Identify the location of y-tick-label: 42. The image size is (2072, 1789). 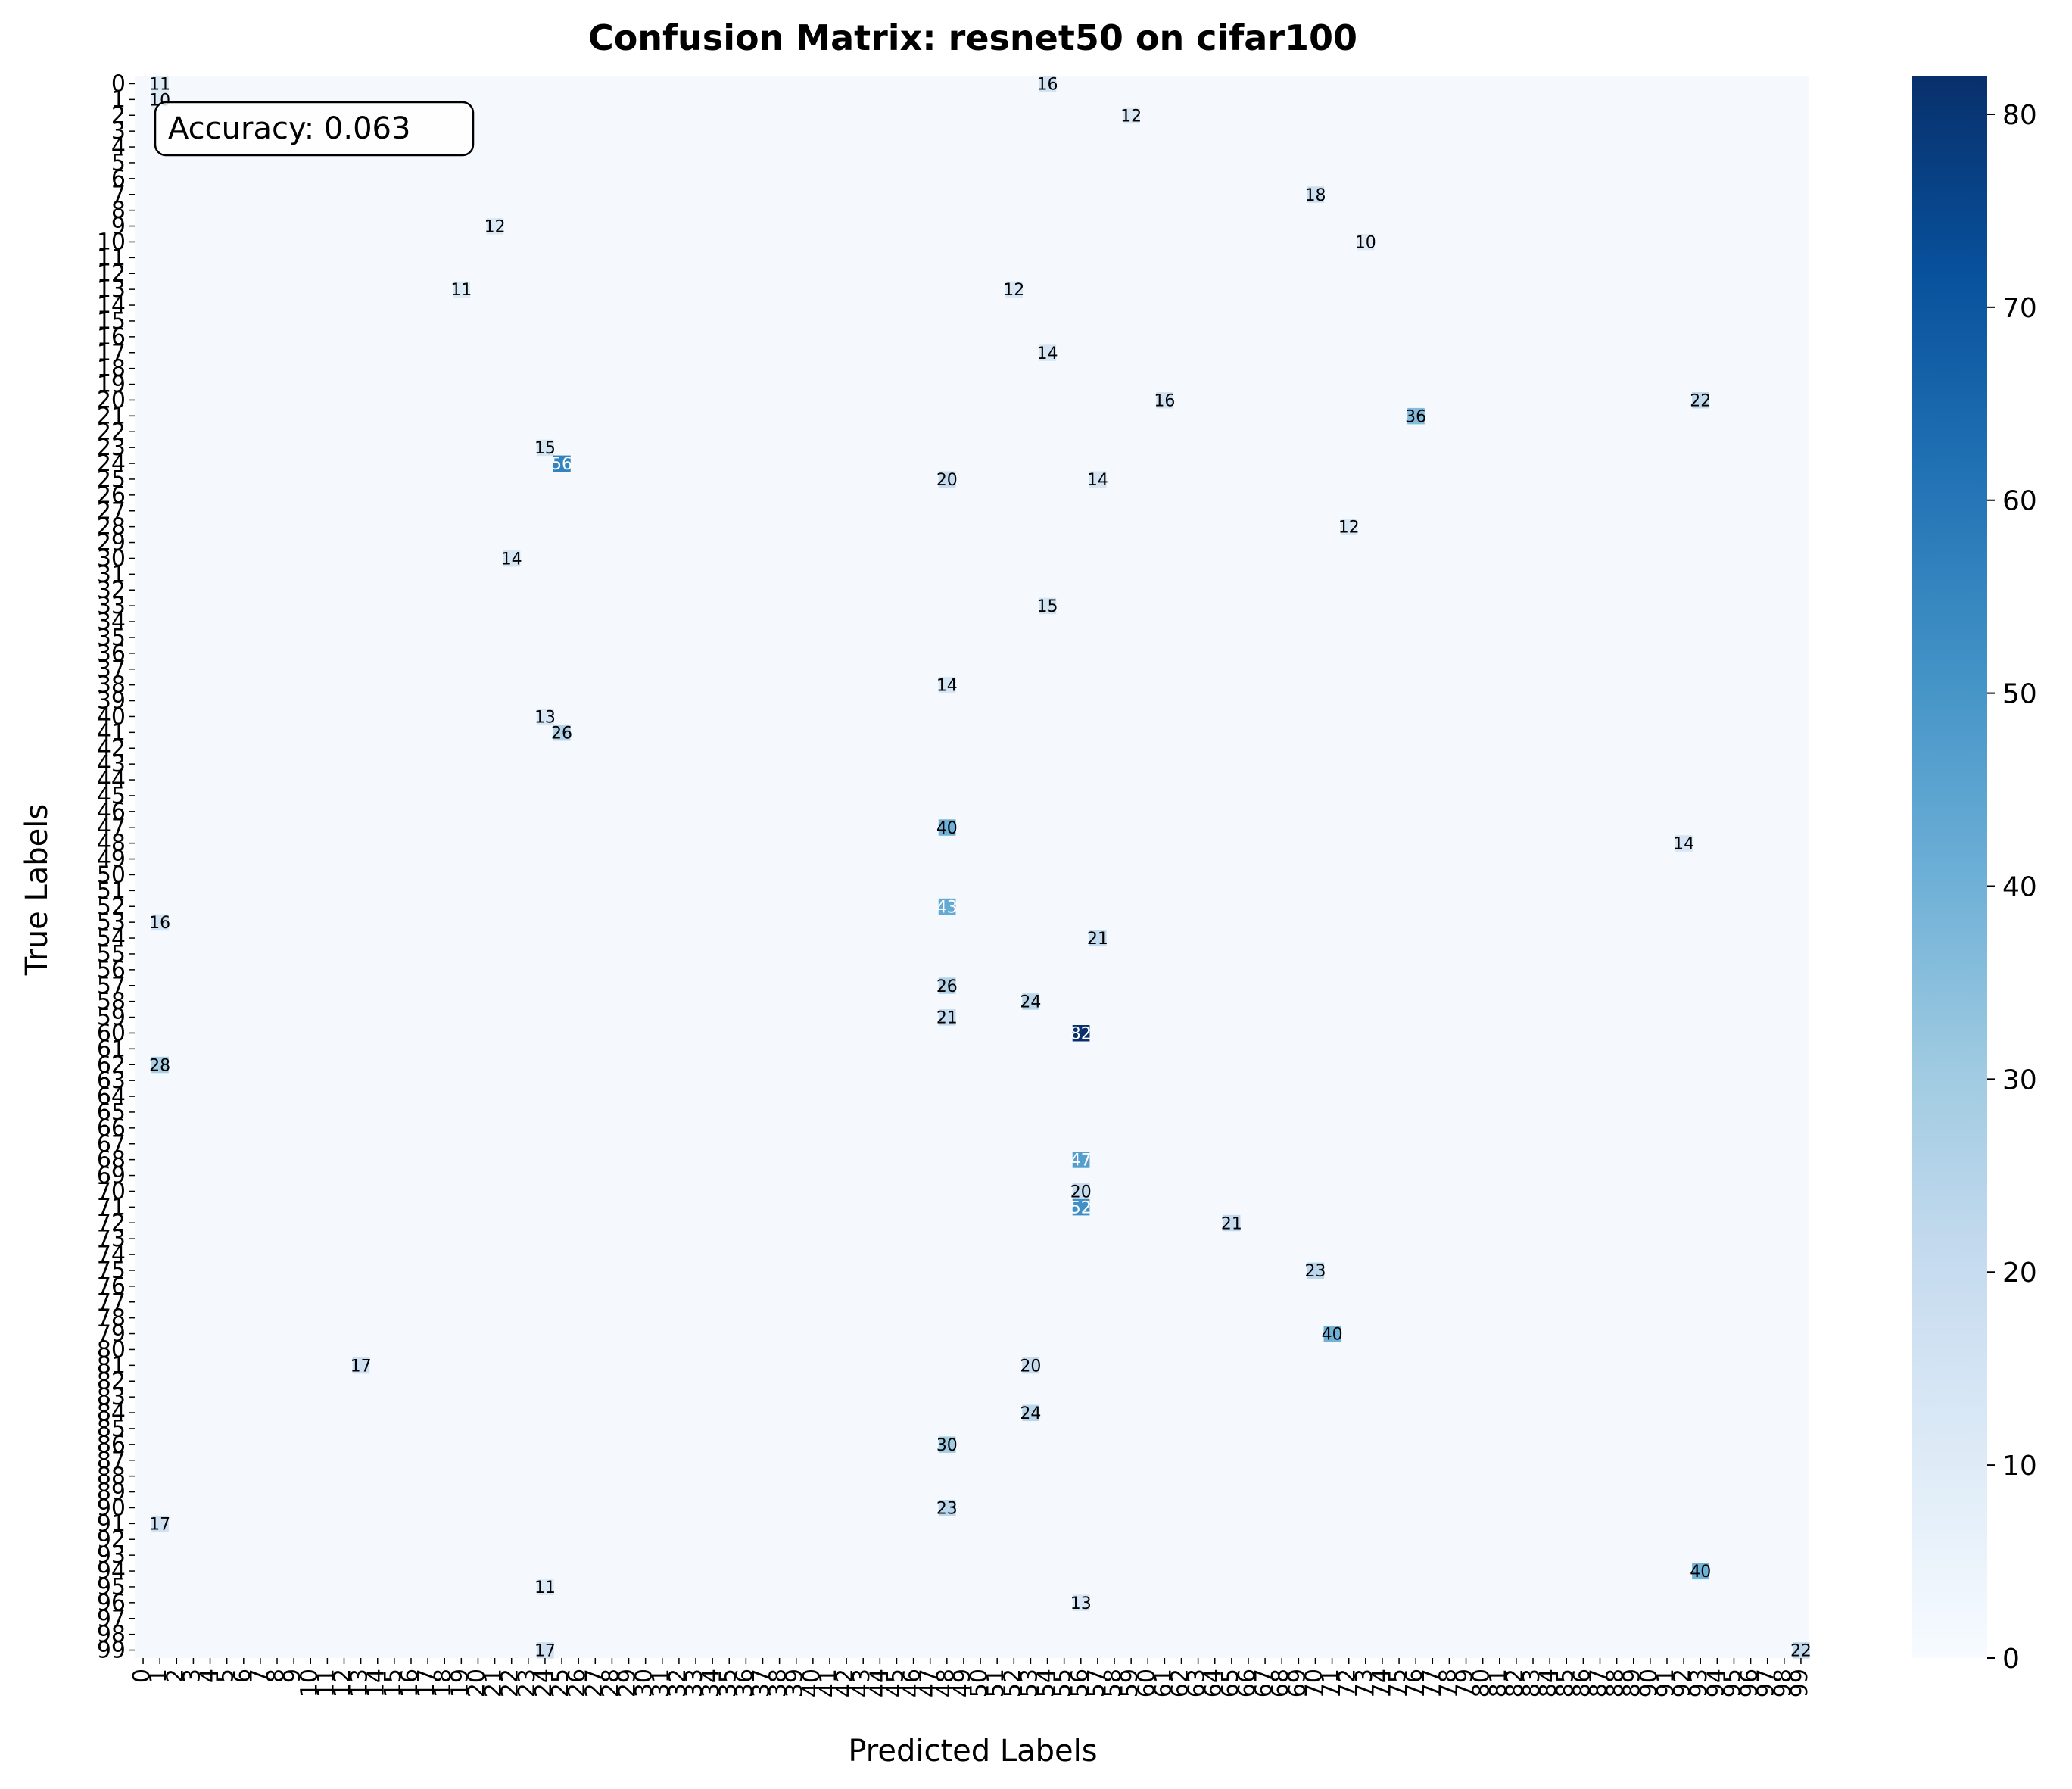
(112, 748).